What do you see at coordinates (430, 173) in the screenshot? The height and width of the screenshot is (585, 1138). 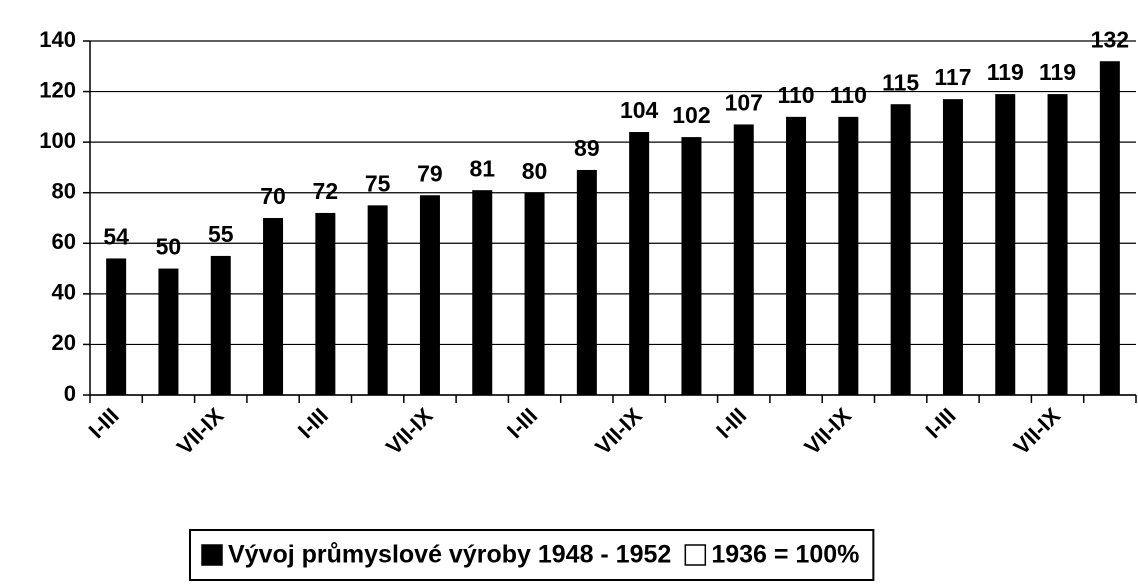 I see `value-label: 79` at bounding box center [430, 173].